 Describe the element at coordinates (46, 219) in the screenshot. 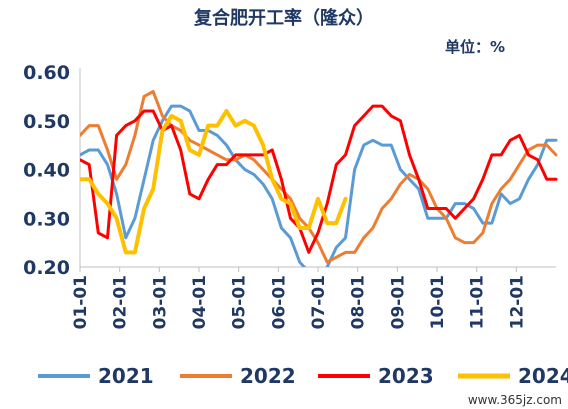

I see `y-tick-label: 0.30` at that location.